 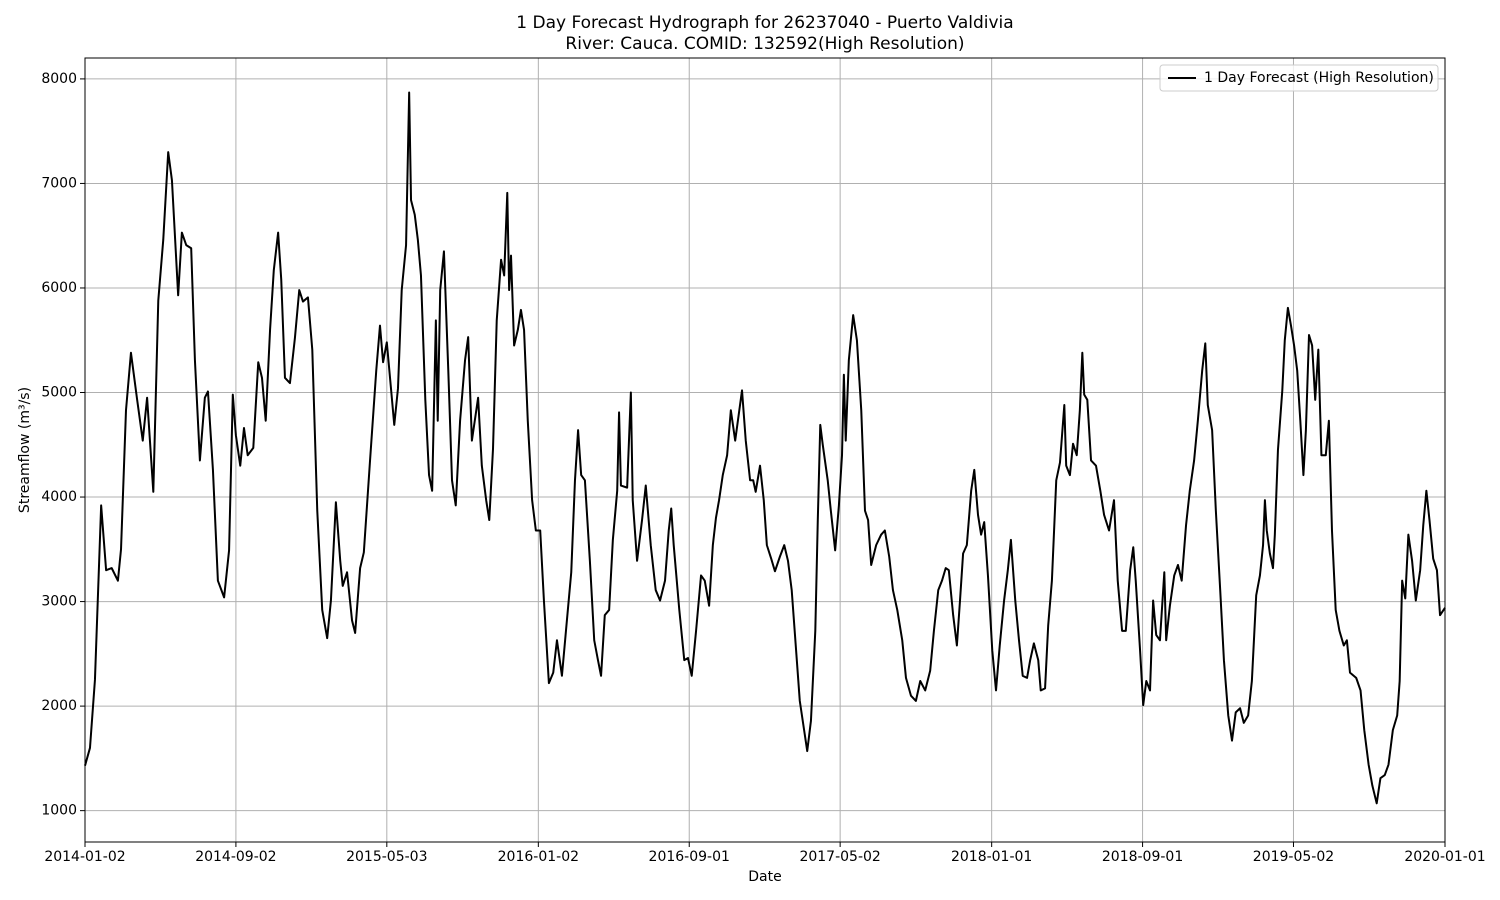 What do you see at coordinates (991, 857) in the screenshot?
I see `x-tick-label: 2018-01-01` at bounding box center [991, 857].